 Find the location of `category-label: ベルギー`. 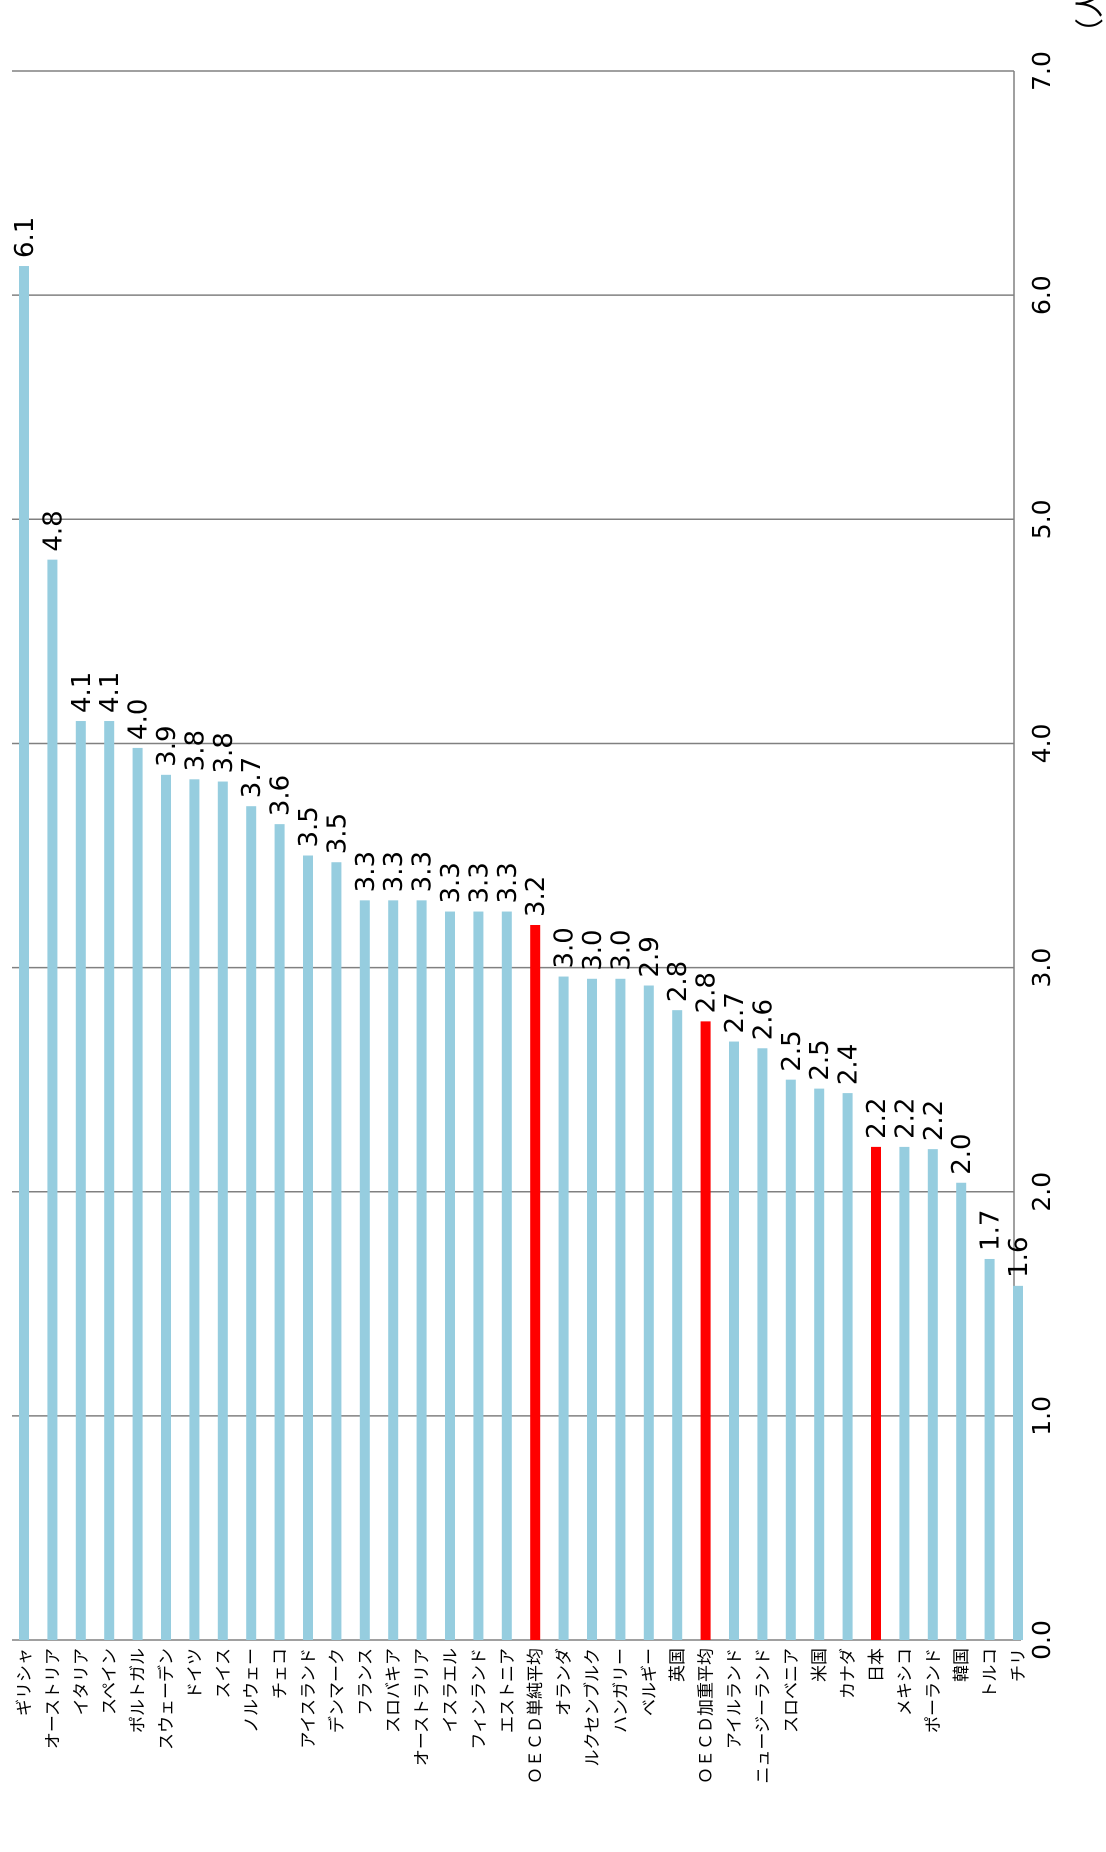

category-label: ベルギー is located at coordinates (650, 1682).